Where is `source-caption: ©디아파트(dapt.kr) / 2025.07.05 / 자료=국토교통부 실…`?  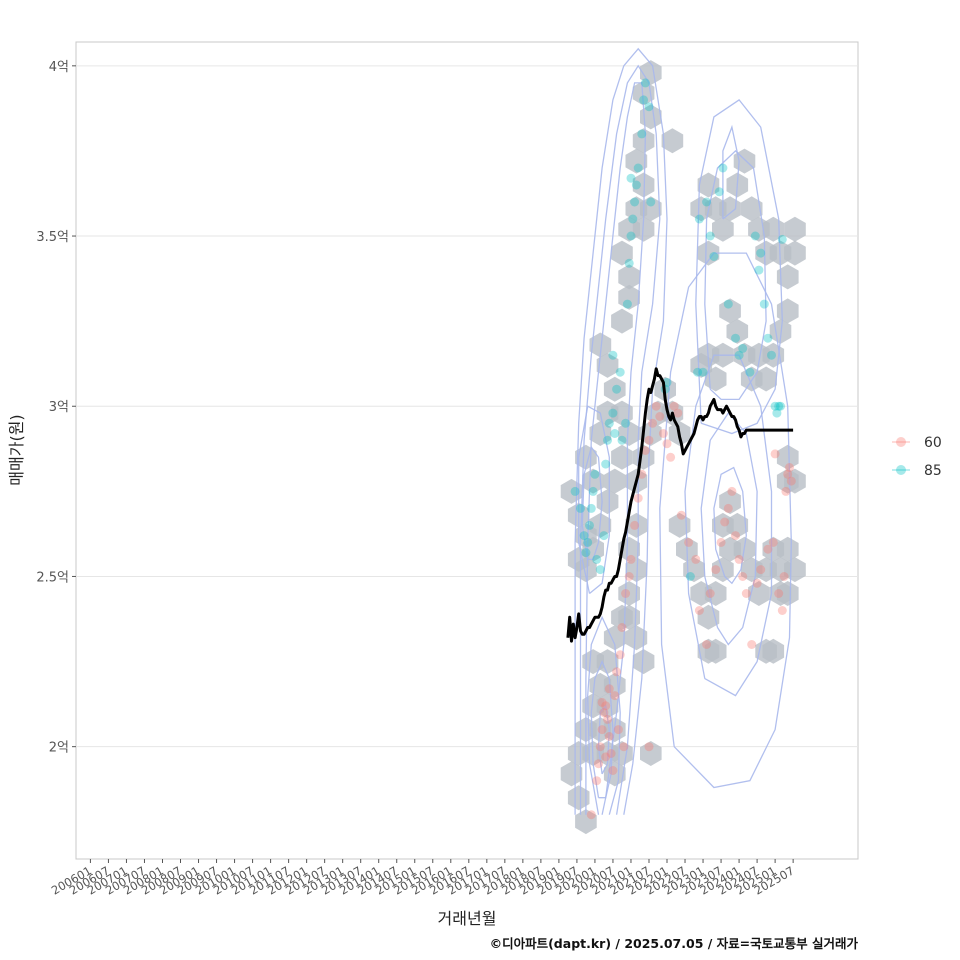
source-caption: ©디아파트(dapt.kr) / 2025.07.05 / 자료=국토교통부 실… is located at coordinates (674, 943).